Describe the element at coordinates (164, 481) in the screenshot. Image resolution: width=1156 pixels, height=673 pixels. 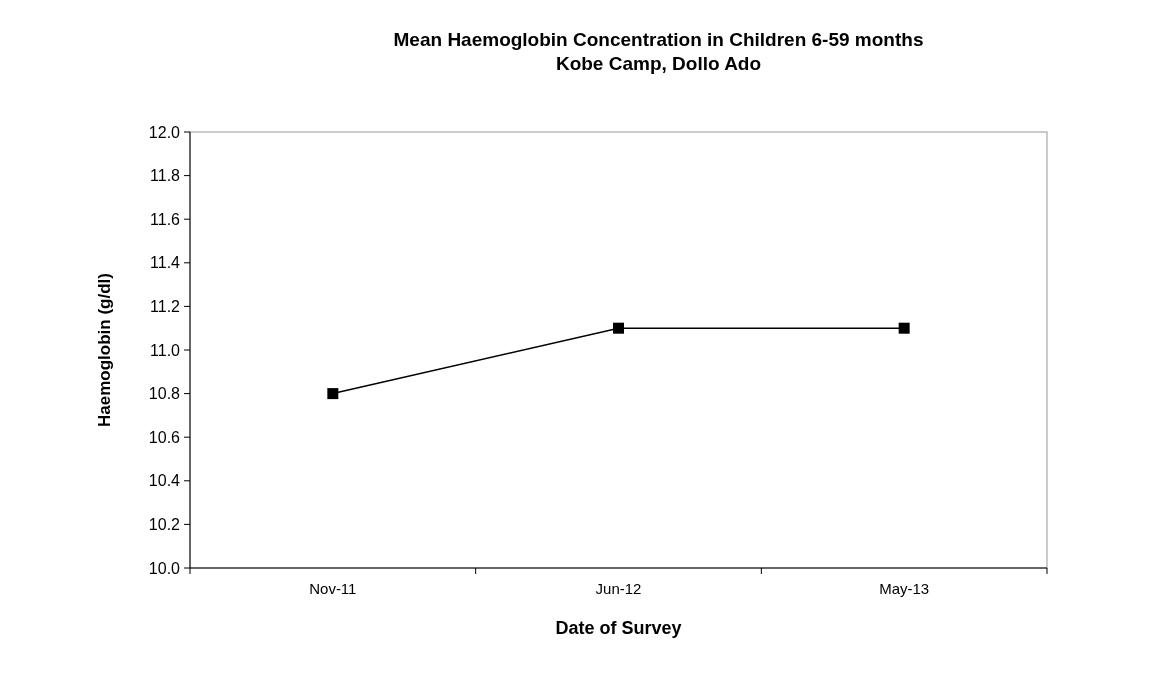
I see `y-tick-label: 10.4` at that location.